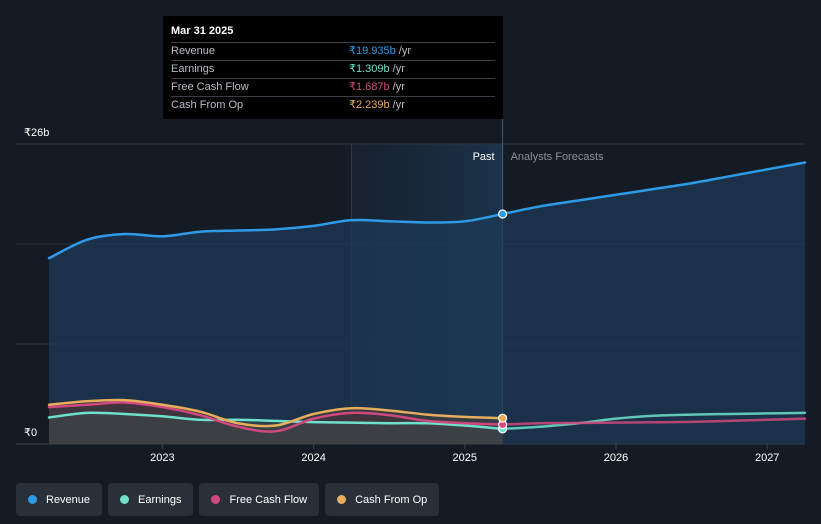 The image size is (821, 524). What do you see at coordinates (32, 499) in the screenshot?
I see `revenue-dot-icon` at bounding box center [32, 499].